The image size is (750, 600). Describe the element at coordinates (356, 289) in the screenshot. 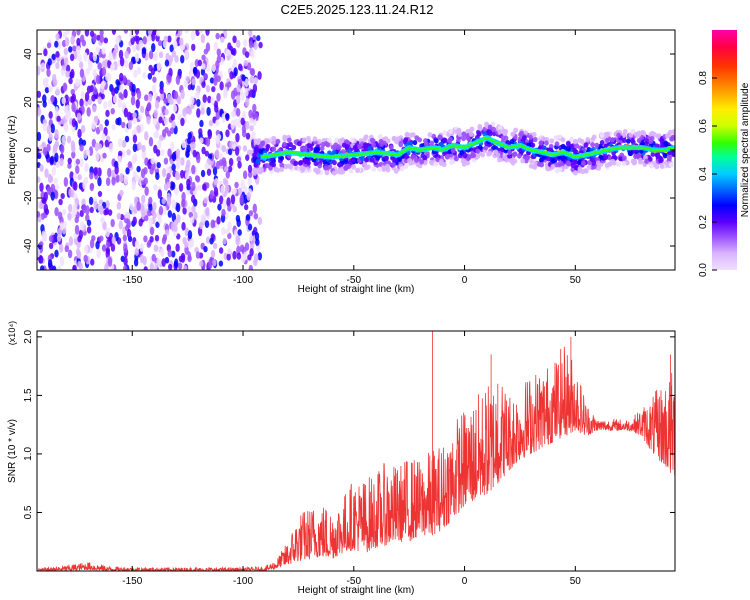

I see `top-x-axis-label: Height of straight line (km)` at that location.